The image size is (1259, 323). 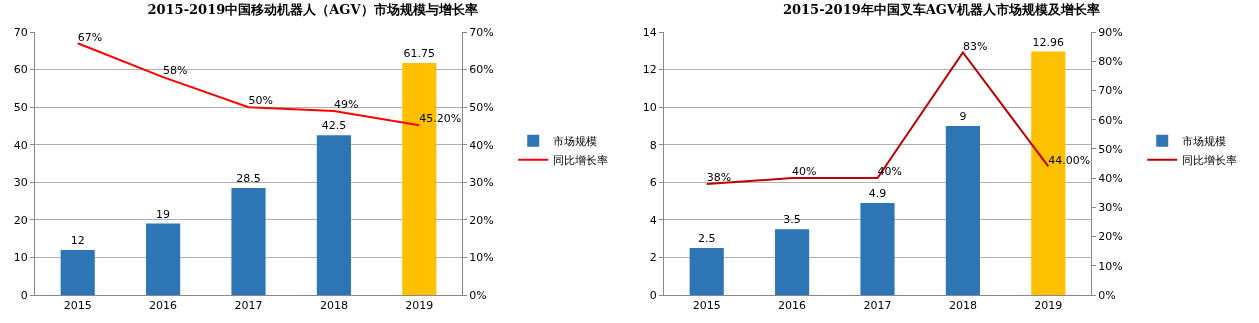 I want to click on y-tick-label: 70, so click(x=20, y=32).